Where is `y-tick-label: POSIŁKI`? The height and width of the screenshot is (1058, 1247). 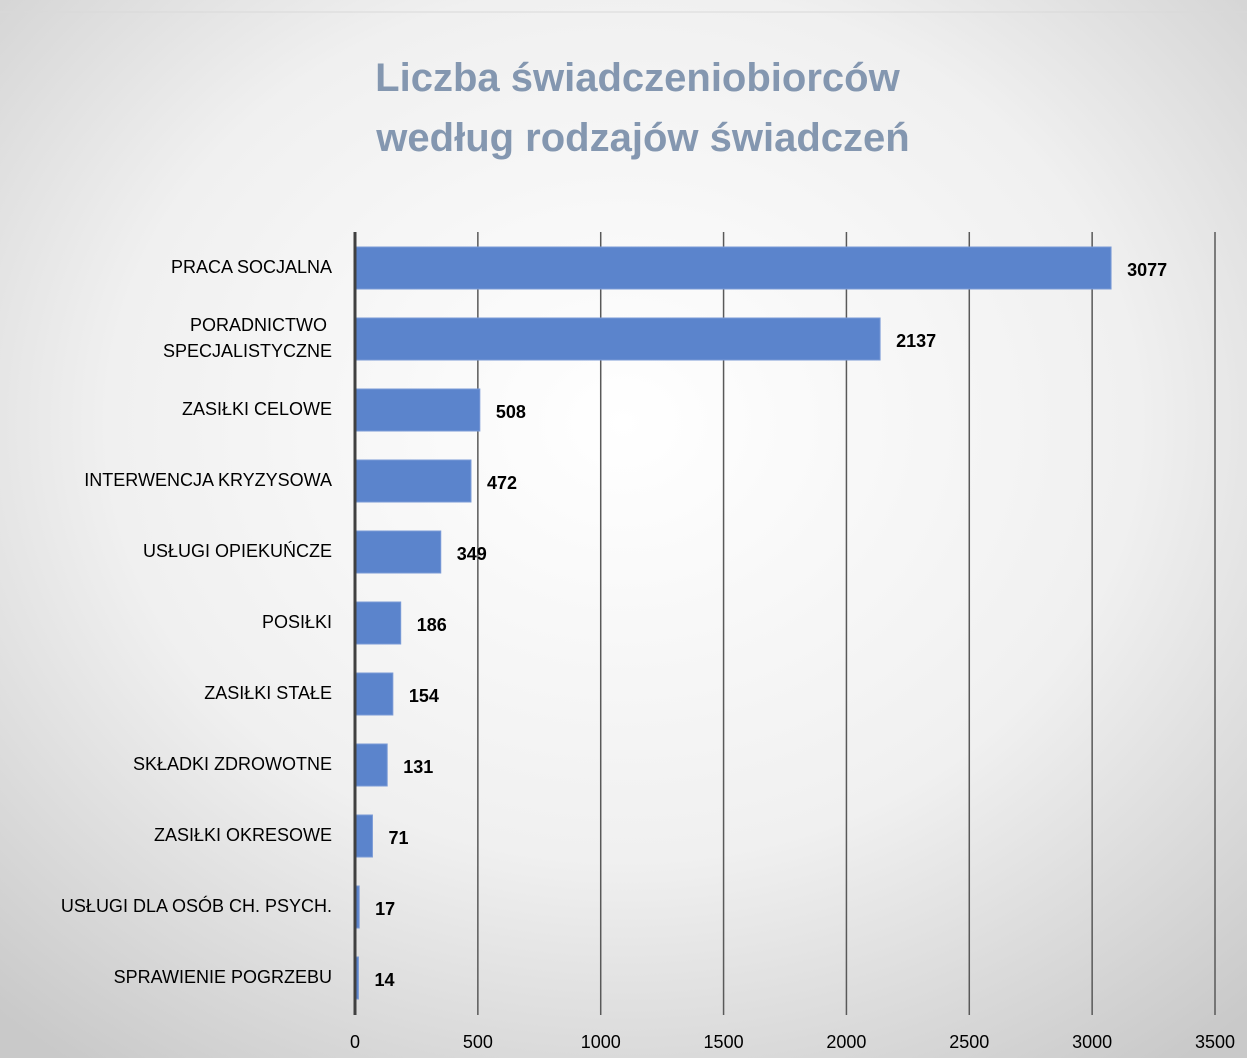 y-tick-label: POSIŁKI is located at coordinates (297, 622).